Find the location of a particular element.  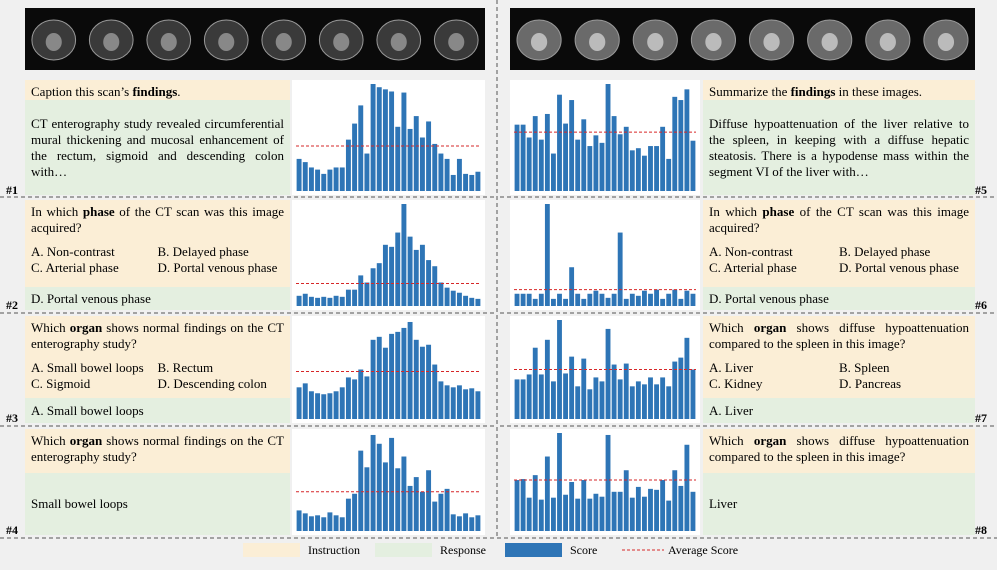

option: B. Rectum is located at coordinates (185, 367).